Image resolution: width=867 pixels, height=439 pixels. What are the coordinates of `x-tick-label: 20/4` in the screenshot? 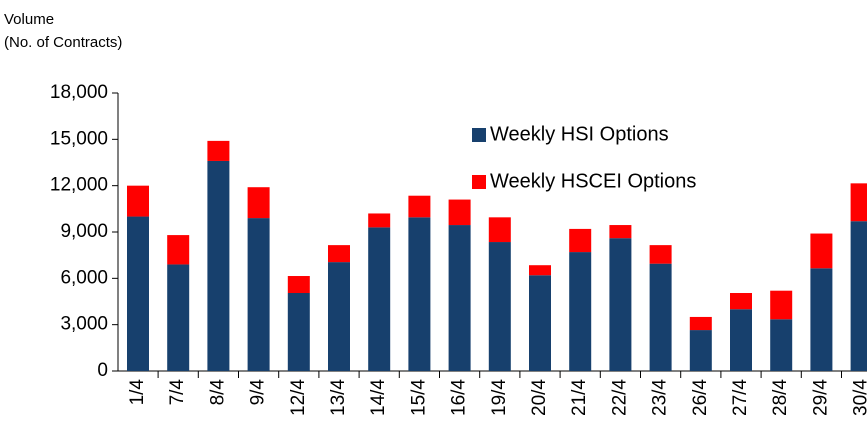 It's located at (539, 397).